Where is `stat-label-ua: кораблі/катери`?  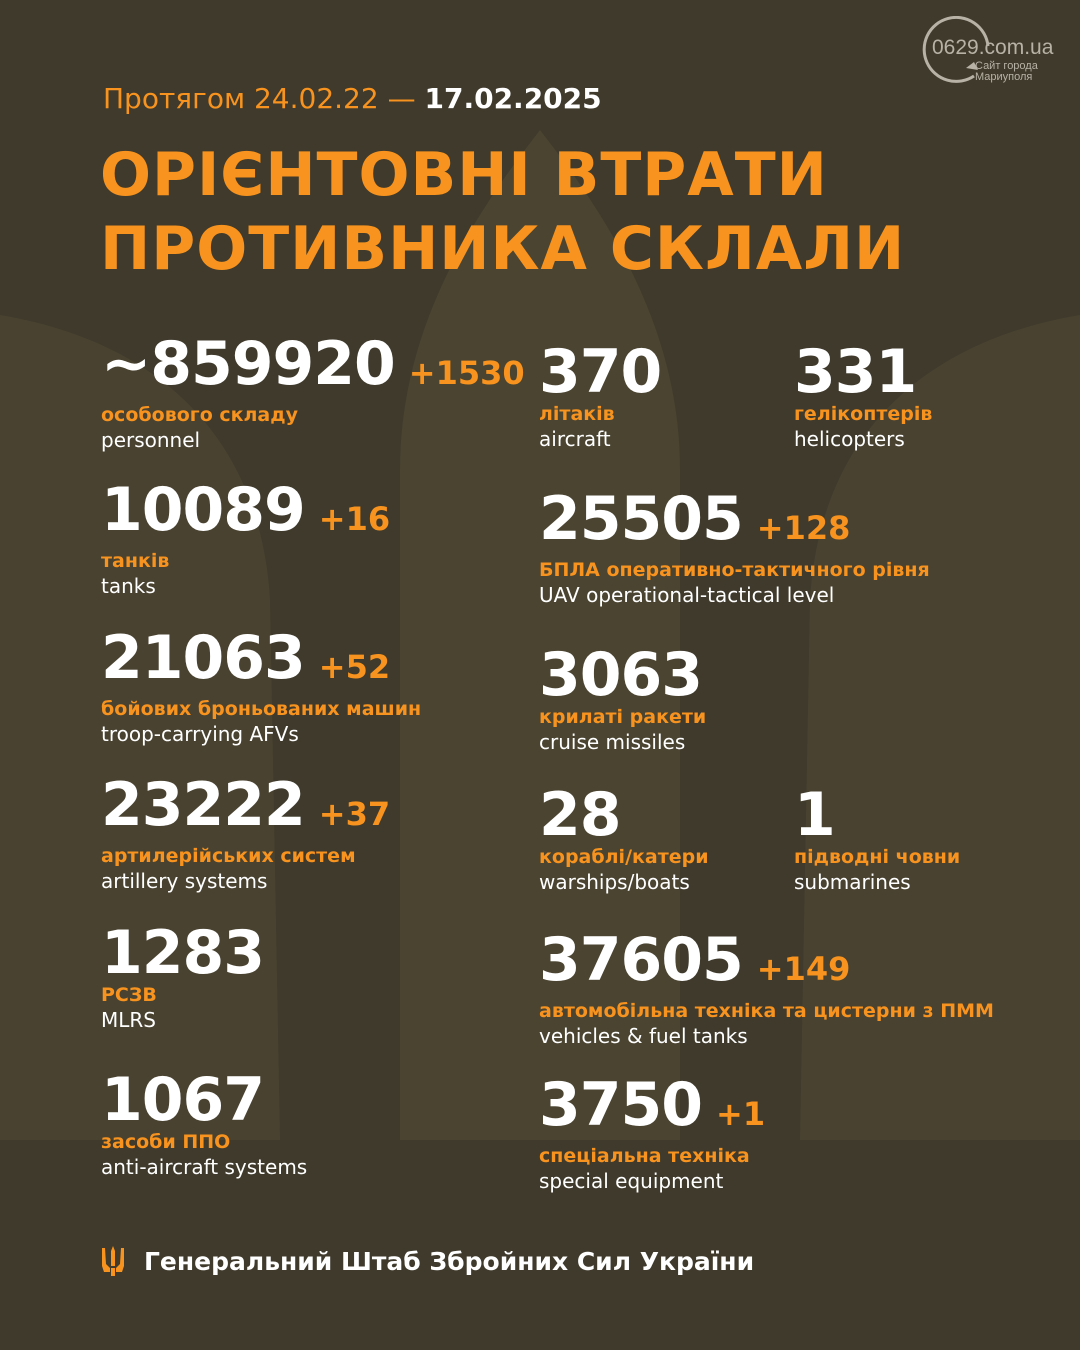
stat-label-ua: кораблі/катери is located at coordinates (624, 857).